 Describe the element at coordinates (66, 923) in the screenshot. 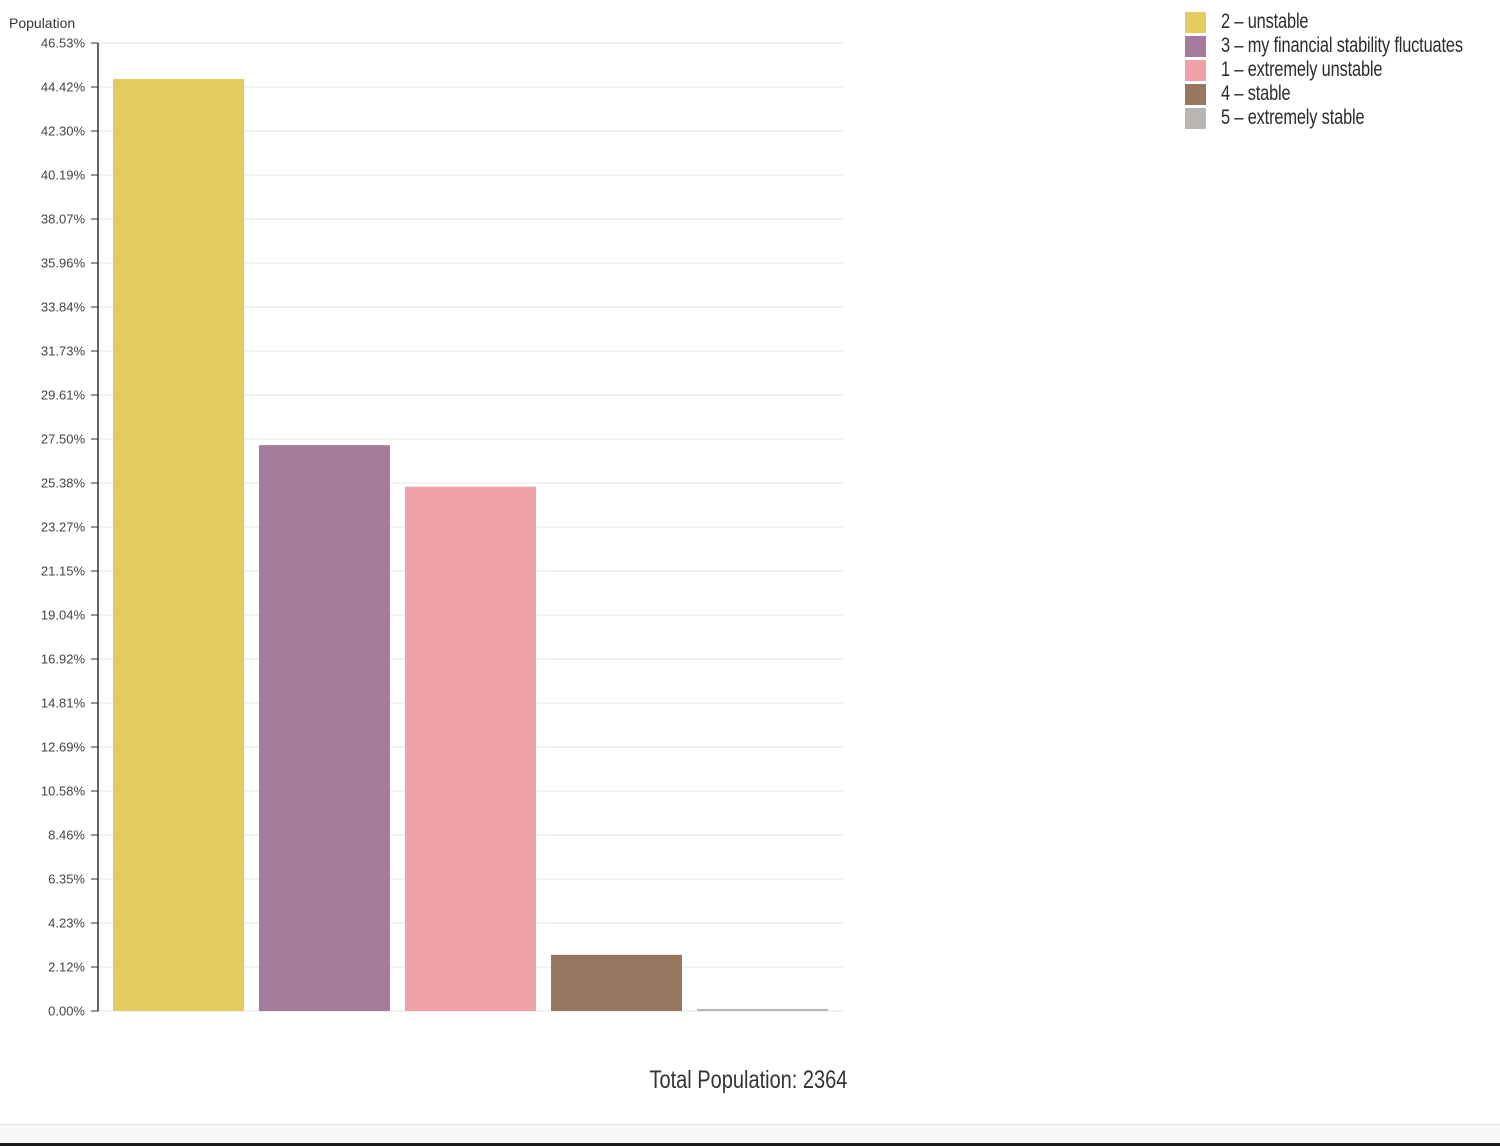

I see `y-tick-label: 4.23%` at that location.